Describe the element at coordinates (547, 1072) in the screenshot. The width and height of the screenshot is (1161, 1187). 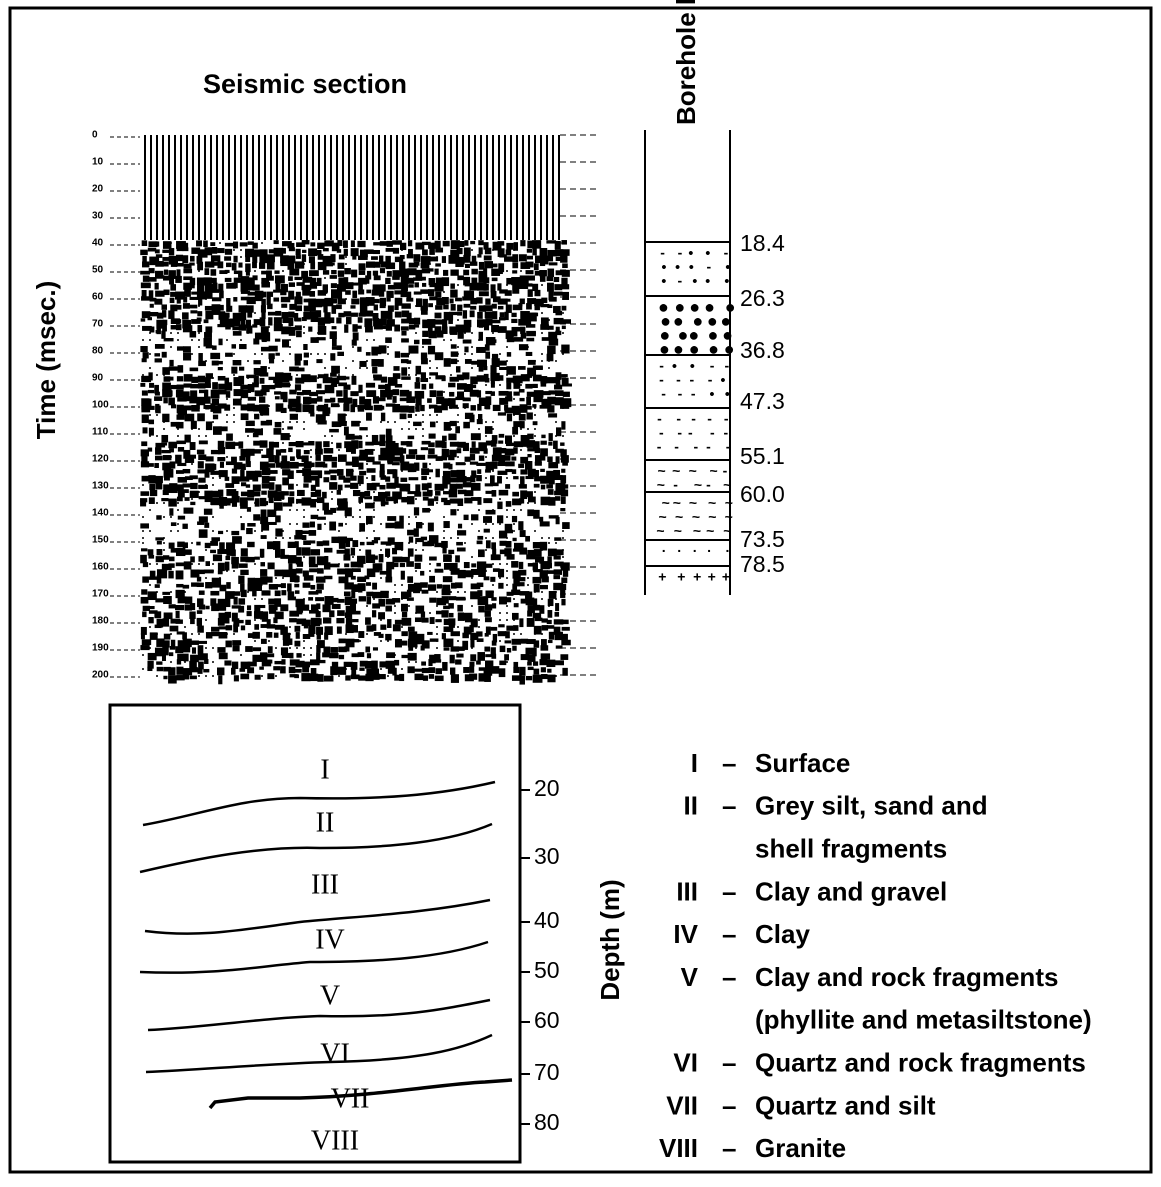
I see `depth-tick-label: 70` at that location.